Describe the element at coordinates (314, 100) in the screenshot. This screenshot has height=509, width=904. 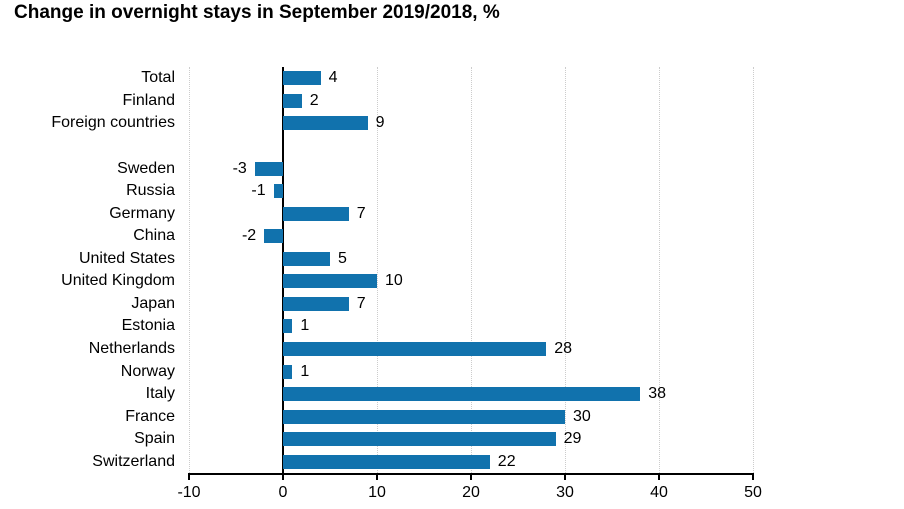
I see `value-label: 2` at that location.